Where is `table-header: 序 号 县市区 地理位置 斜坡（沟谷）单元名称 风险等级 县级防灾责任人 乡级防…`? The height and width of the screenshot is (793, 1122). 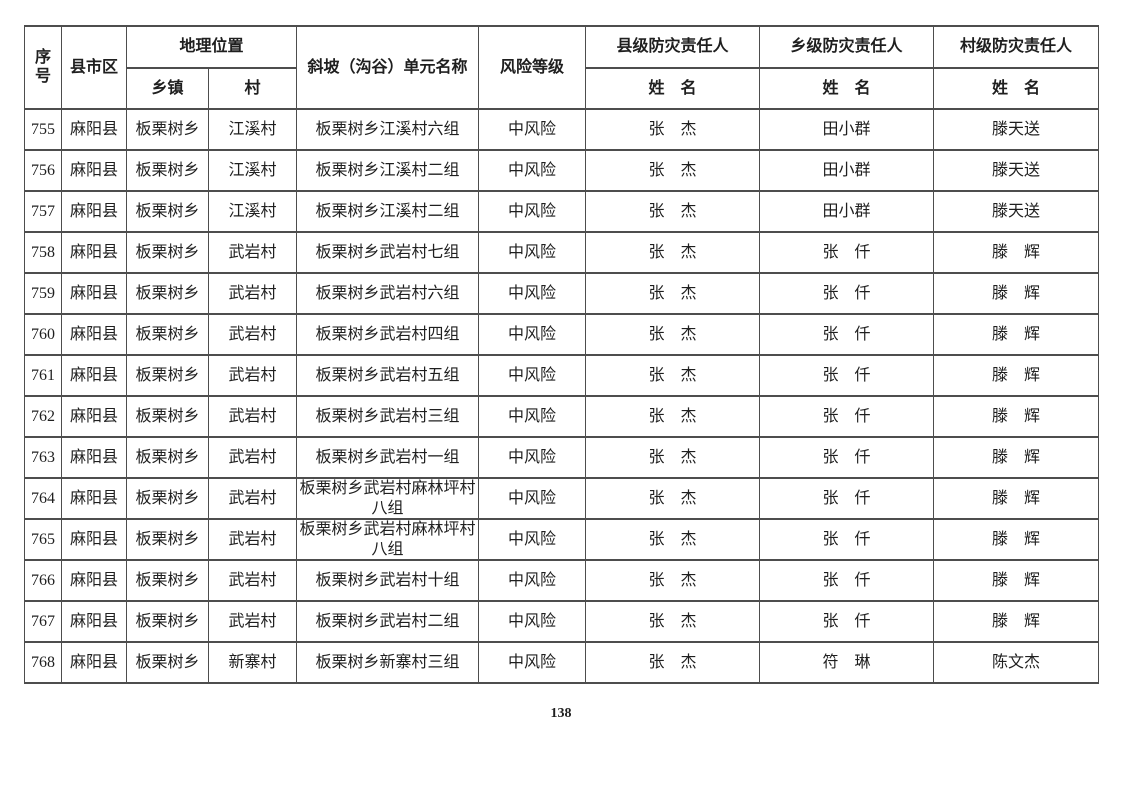
table-header: 序 号 县市区 地理位置 斜坡（沟谷）单元名称 风险等级 县级防灾责任人 乡级防… is located at coordinates (562, 67).